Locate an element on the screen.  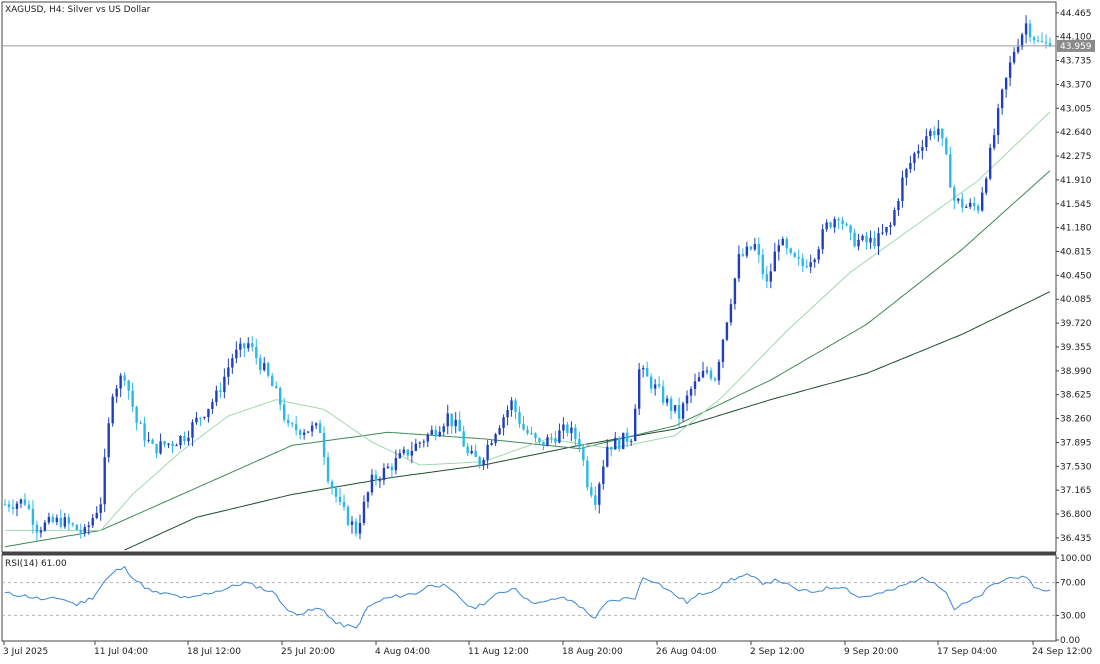
time-tick-label: 2 Sep 12:00 is located at coordinates (777, 652).